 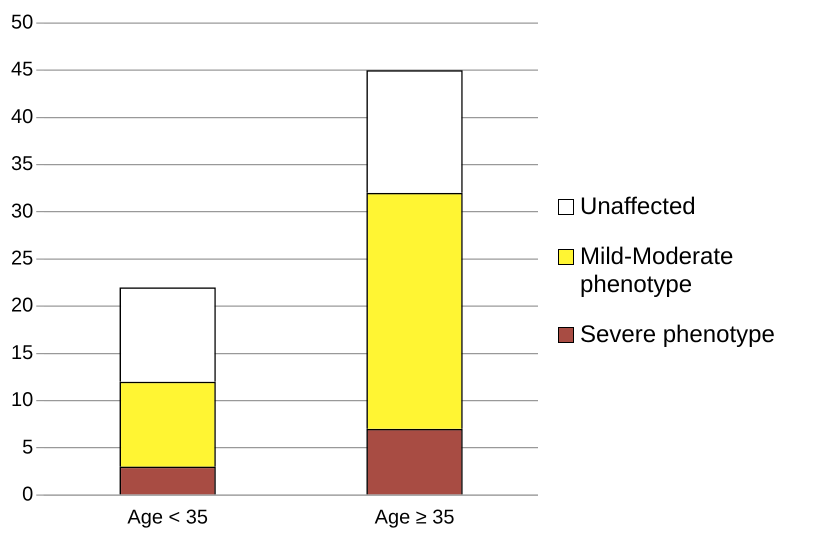 What do you see at coordinates (22, 400) in the screenshot?
I see `y-tick-label: 10` at bounding box center [22, 400].